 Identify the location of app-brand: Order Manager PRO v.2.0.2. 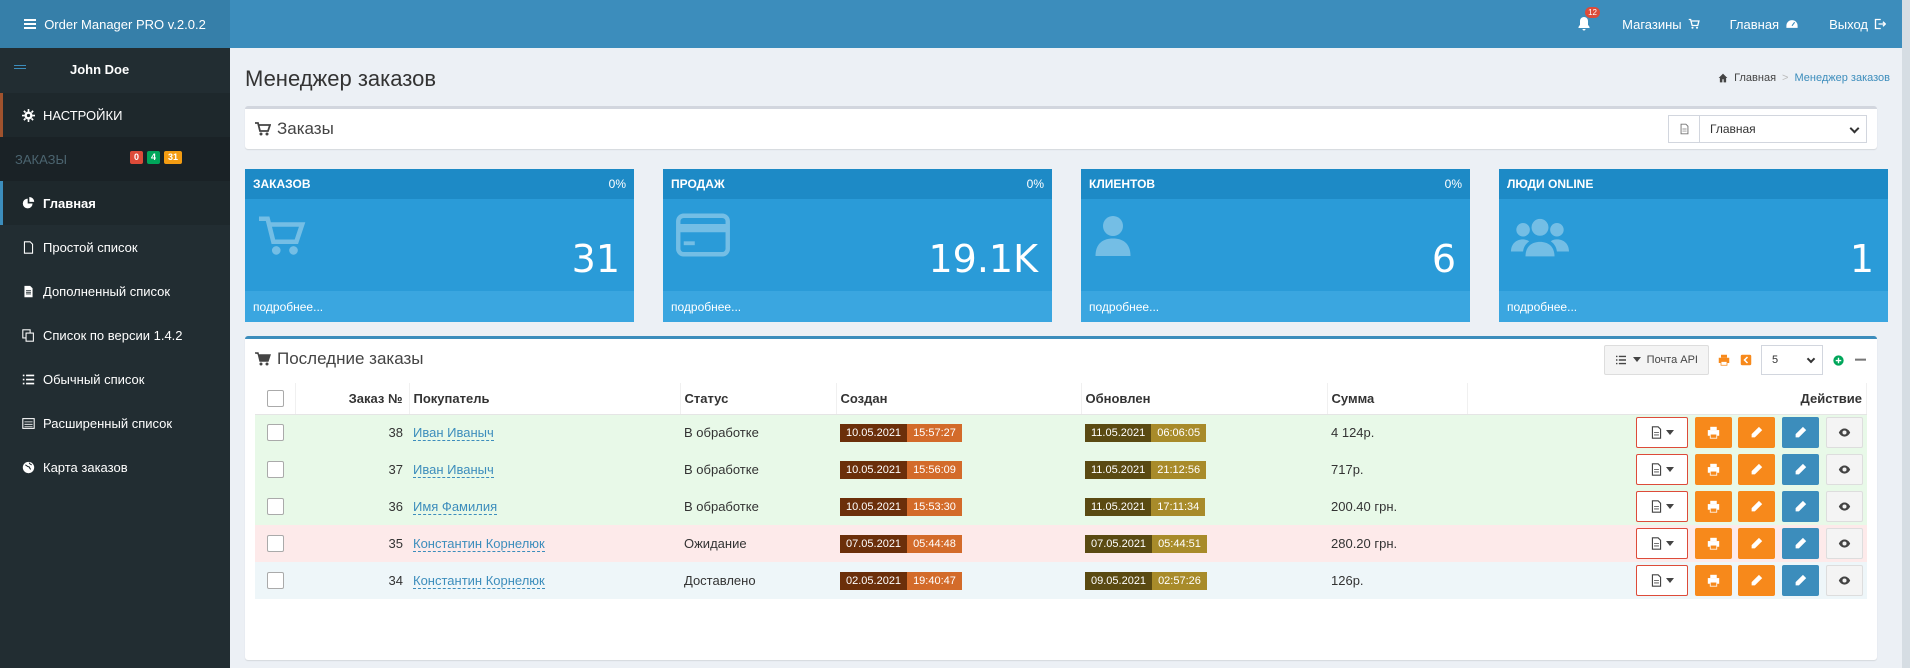
(115, 24).